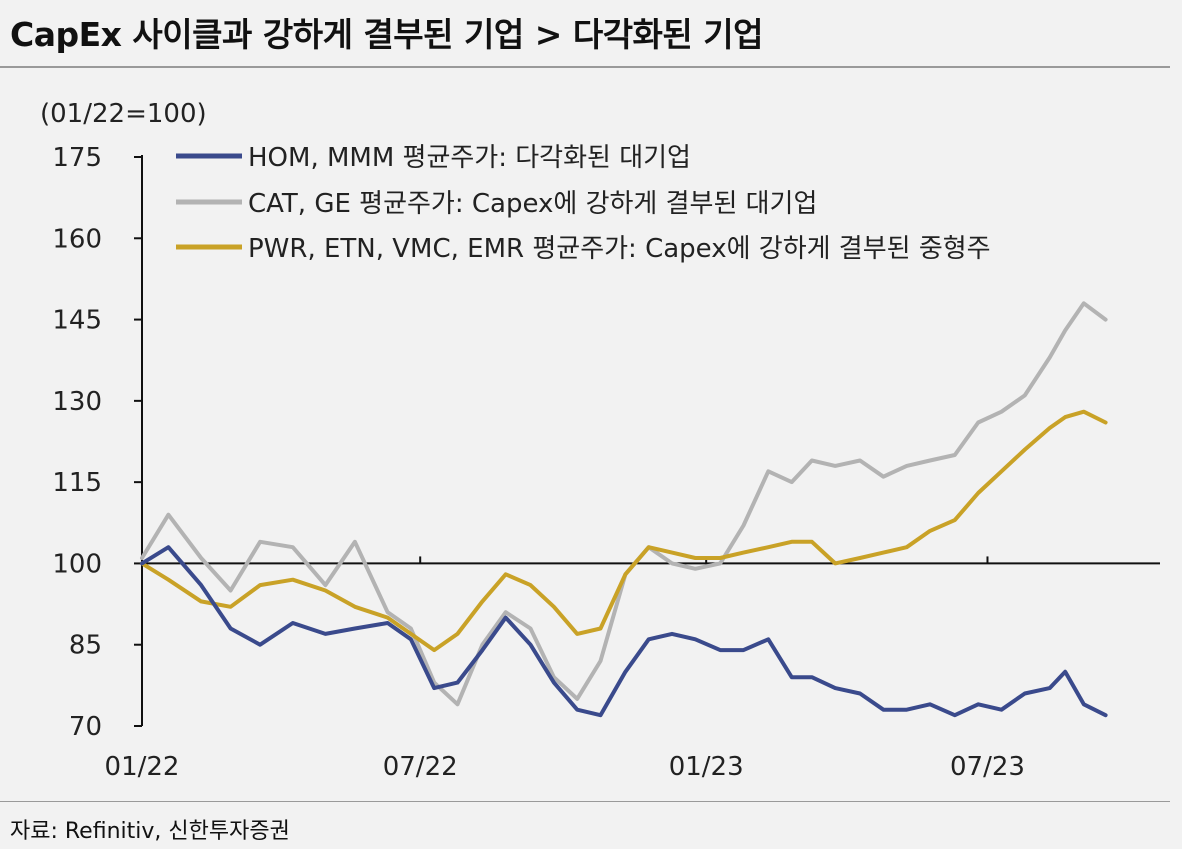 This screenshot has width=1182, height=849. Describe the element at coordinates (469, 158) in the screenshot. I see `legend-label-0: HOM, MMM 평균주가: 다각화된 대기업` at that location.